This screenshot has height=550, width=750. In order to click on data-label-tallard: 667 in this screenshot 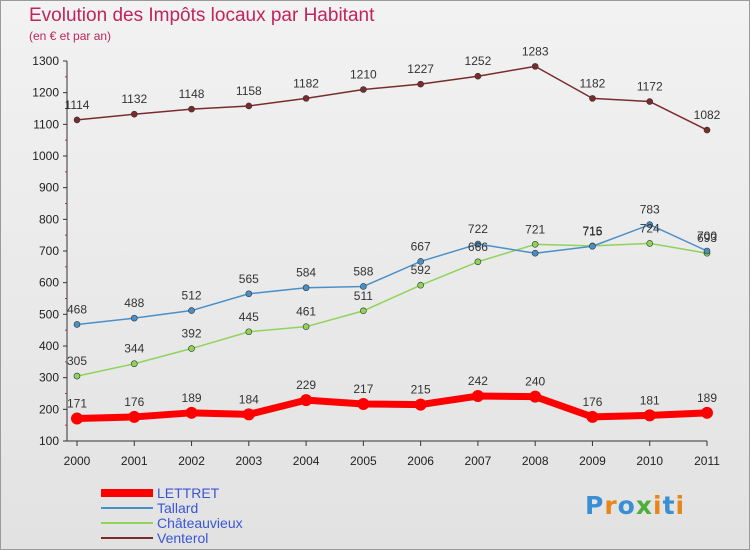, I will do `click(421, 246)`.